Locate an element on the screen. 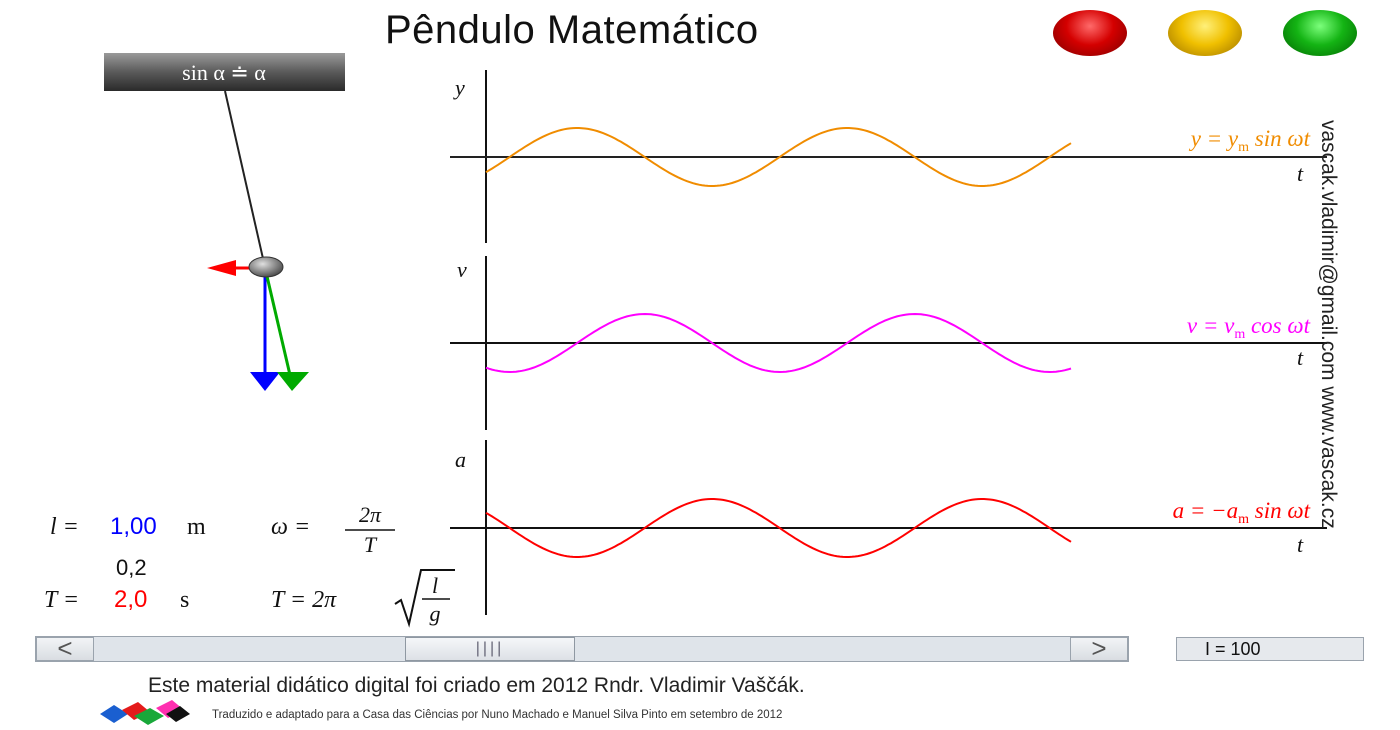 The image size is (1400, 730). length-unit: m is located at coordinates (196, 527).